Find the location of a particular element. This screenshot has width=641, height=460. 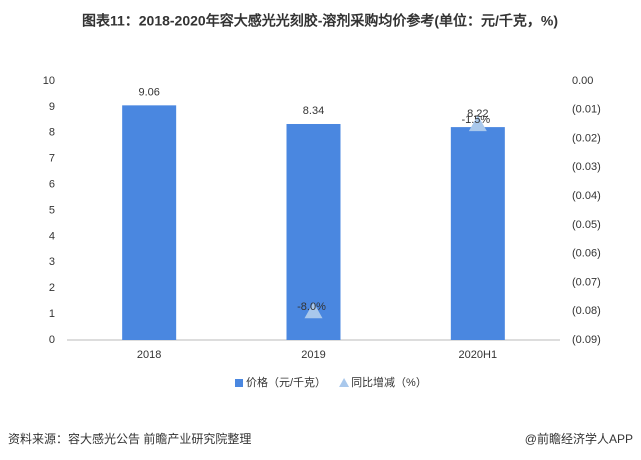

y2-tick-label: (0.08) is located at coordinates (586, 311).